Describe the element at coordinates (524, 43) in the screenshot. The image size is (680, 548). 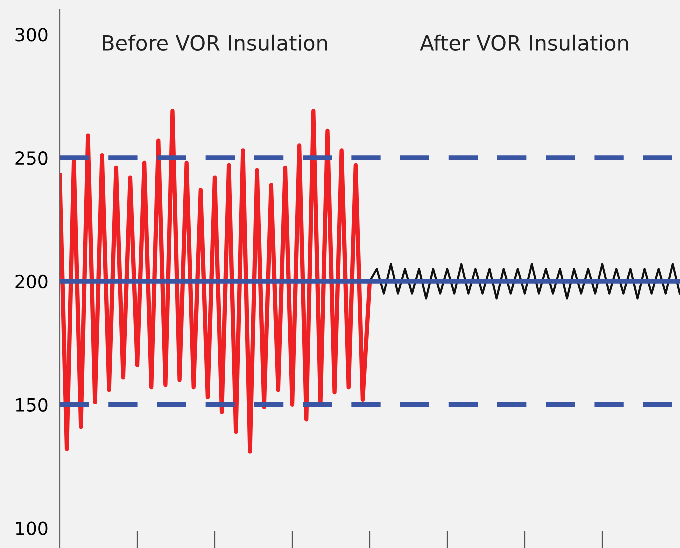
I see `annotation: After VOR Insulation` at that location.